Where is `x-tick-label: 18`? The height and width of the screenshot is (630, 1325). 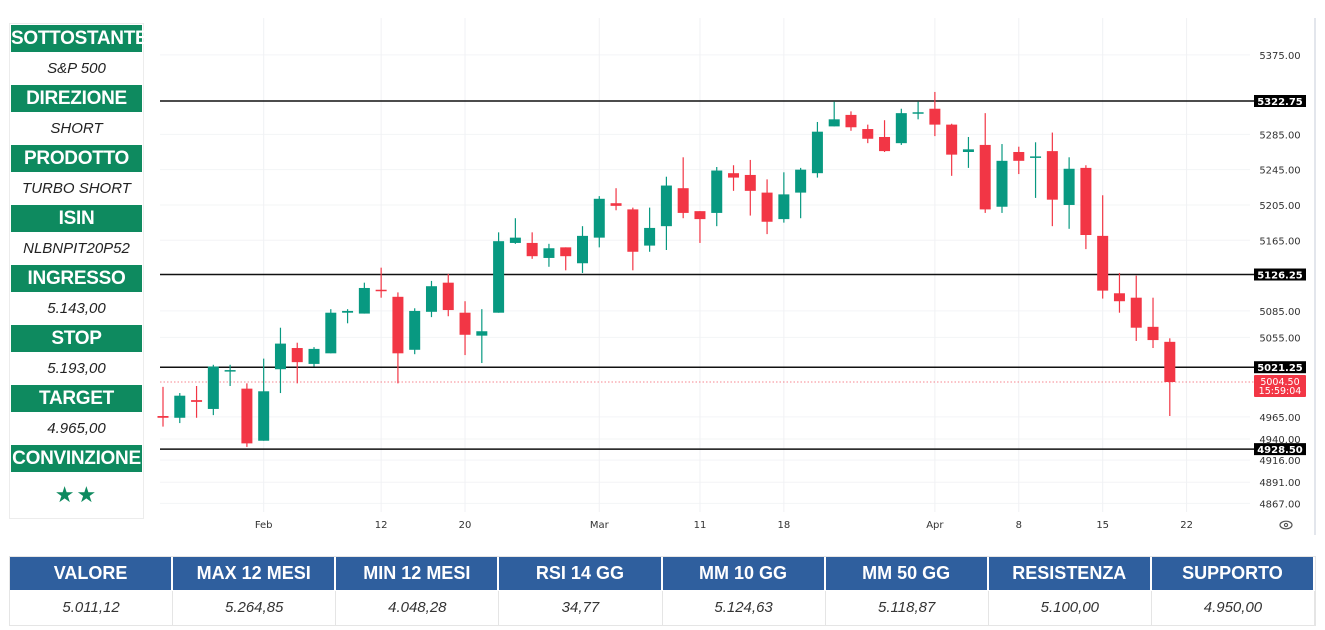 x-tick-label: 18 is located at coordinates (783, 525).